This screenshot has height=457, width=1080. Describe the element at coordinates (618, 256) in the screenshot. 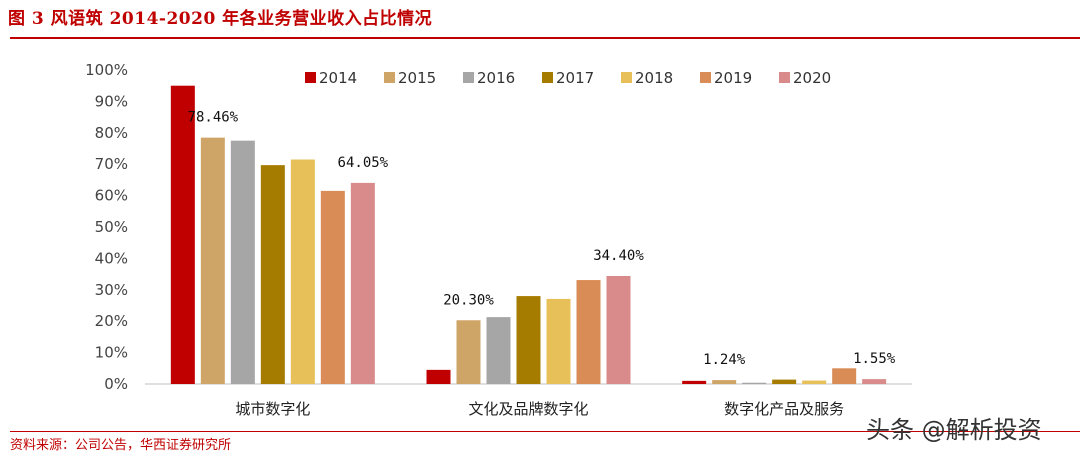

I see `data-label: 34.40%` at that location.